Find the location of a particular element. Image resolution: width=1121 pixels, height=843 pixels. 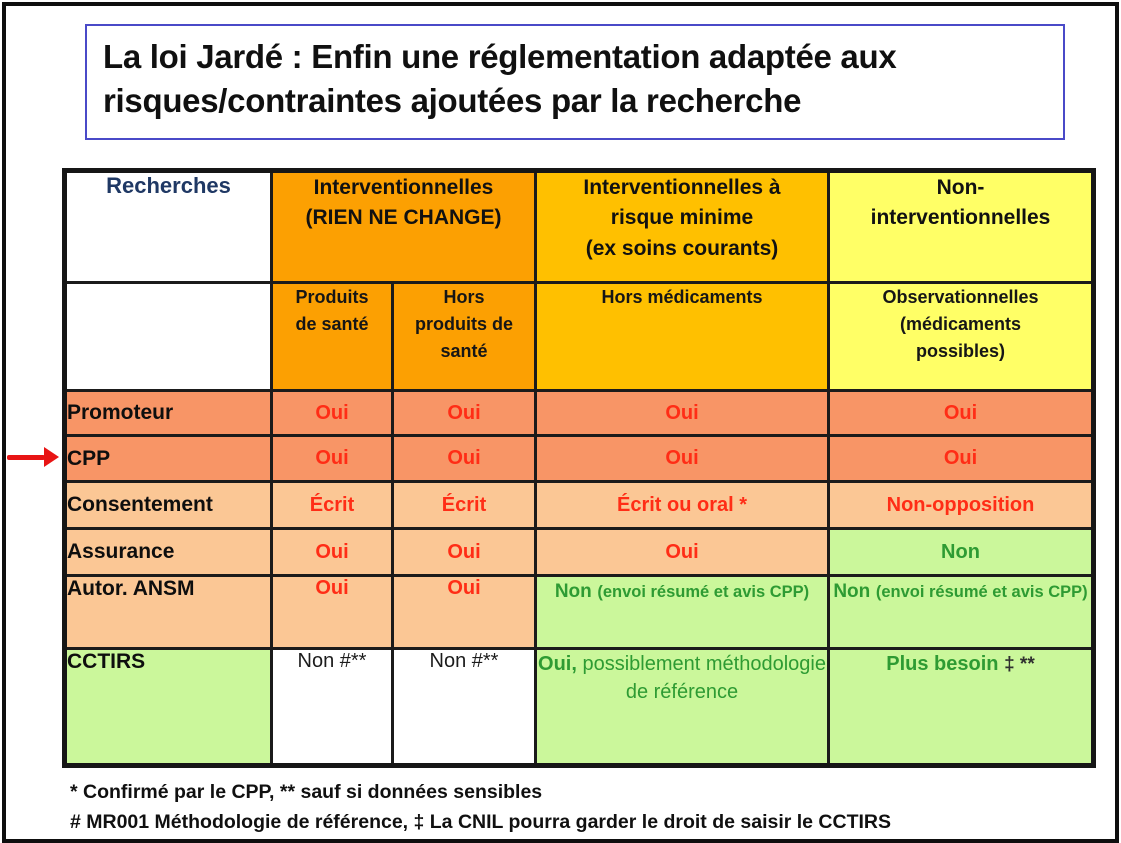

row-label-assurance: Assurance is located at coordinates (168, 552).